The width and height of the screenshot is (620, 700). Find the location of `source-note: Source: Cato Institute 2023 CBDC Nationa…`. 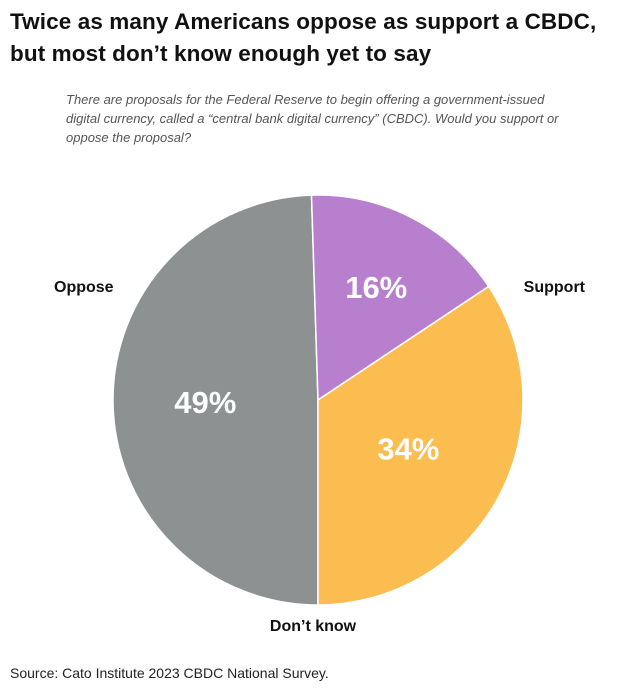

source-note: Source: Cato Institute 2023 CBDC Nationa… is located at coordinates (169, 673).